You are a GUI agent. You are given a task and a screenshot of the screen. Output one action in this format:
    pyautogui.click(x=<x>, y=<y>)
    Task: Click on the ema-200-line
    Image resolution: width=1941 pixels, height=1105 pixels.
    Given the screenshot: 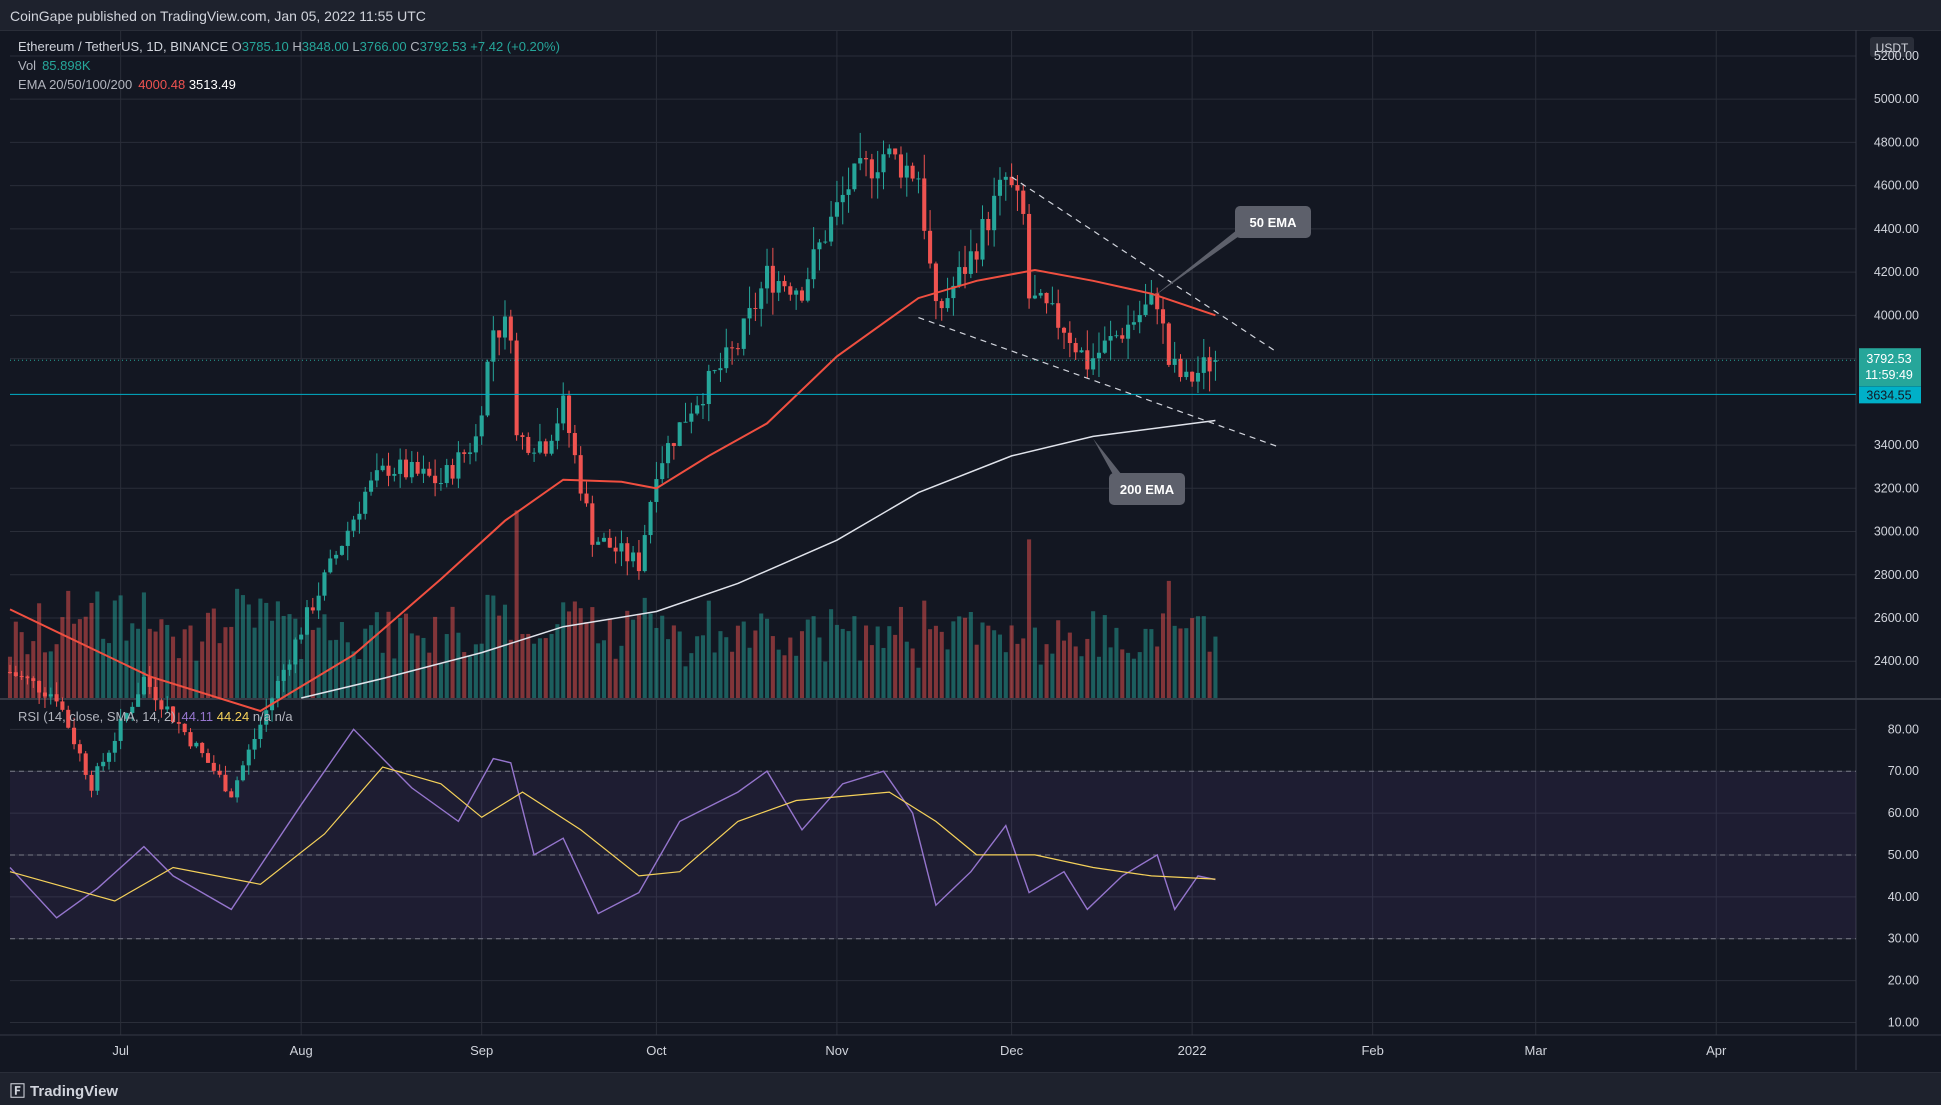 What is the action you would take?
    pyautogui.click(x=758, y=559)
    